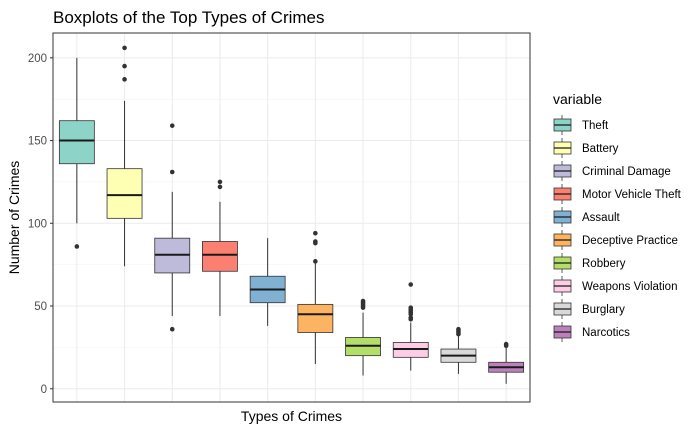  What do you see at coordinates (577, 99) in the screenshot?
I see `legend-title: variable` at bounding box center [577, 99].